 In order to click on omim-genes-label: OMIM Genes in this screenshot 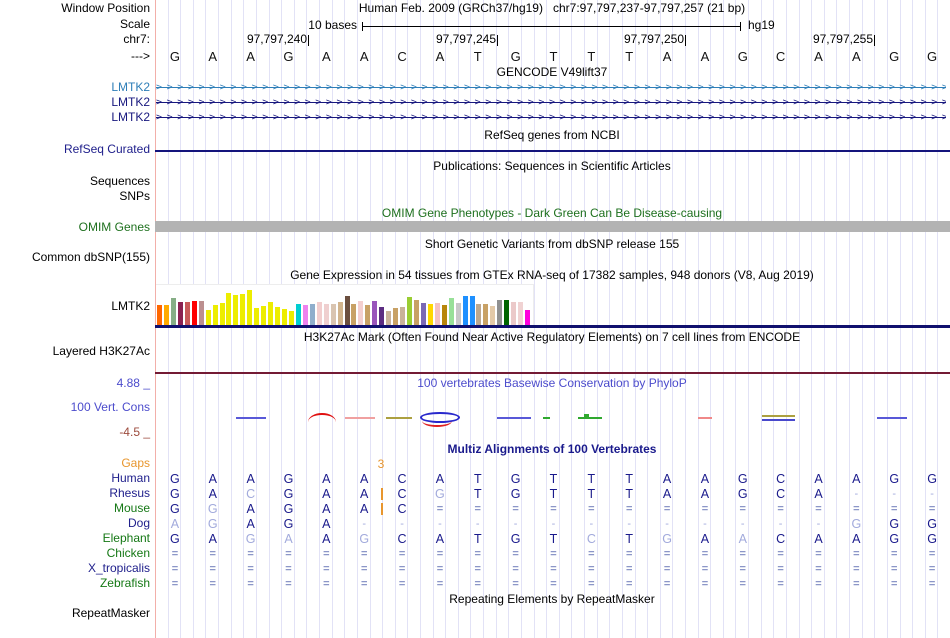, I will do `click(114, 227)`.